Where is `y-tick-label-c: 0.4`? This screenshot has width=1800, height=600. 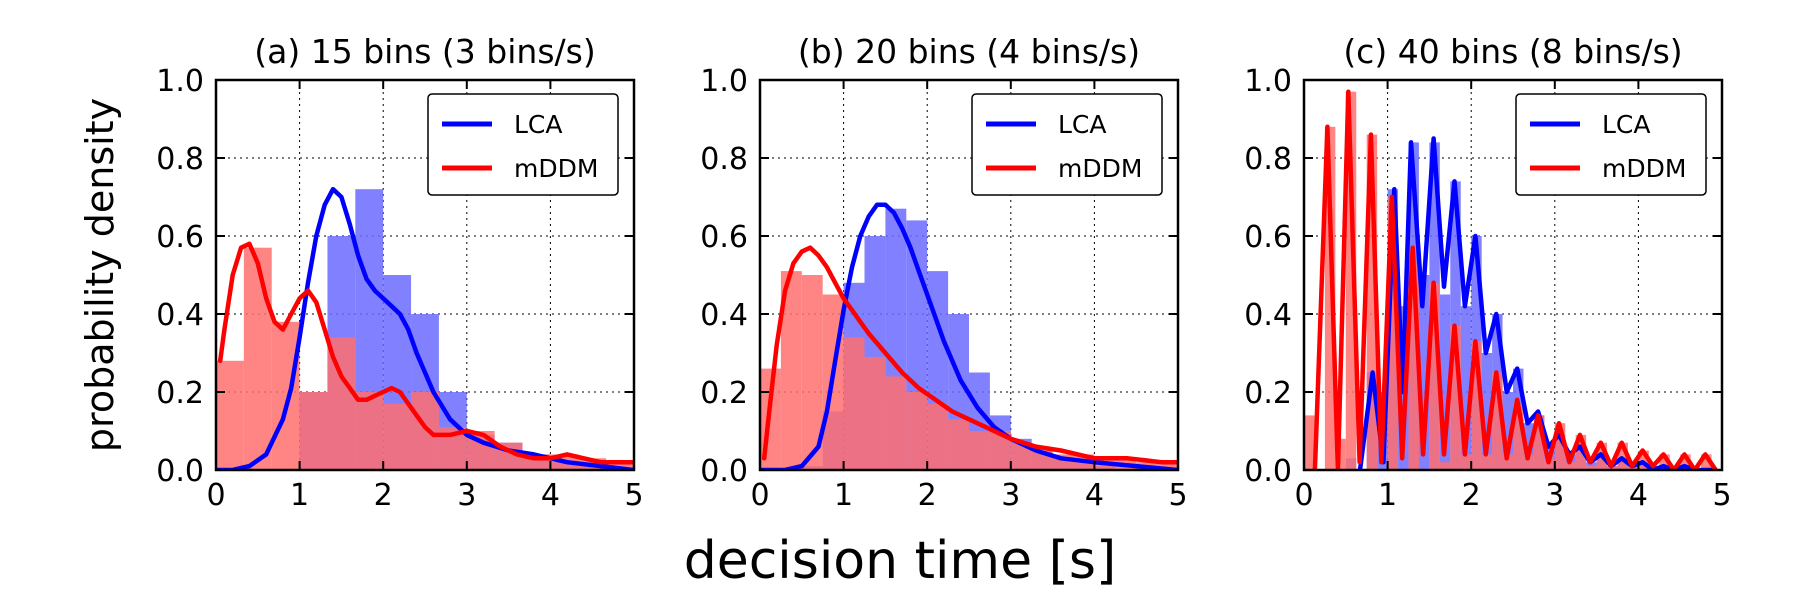
y-tick-label-c: 0.4 is located at coordinates (1268, 315).